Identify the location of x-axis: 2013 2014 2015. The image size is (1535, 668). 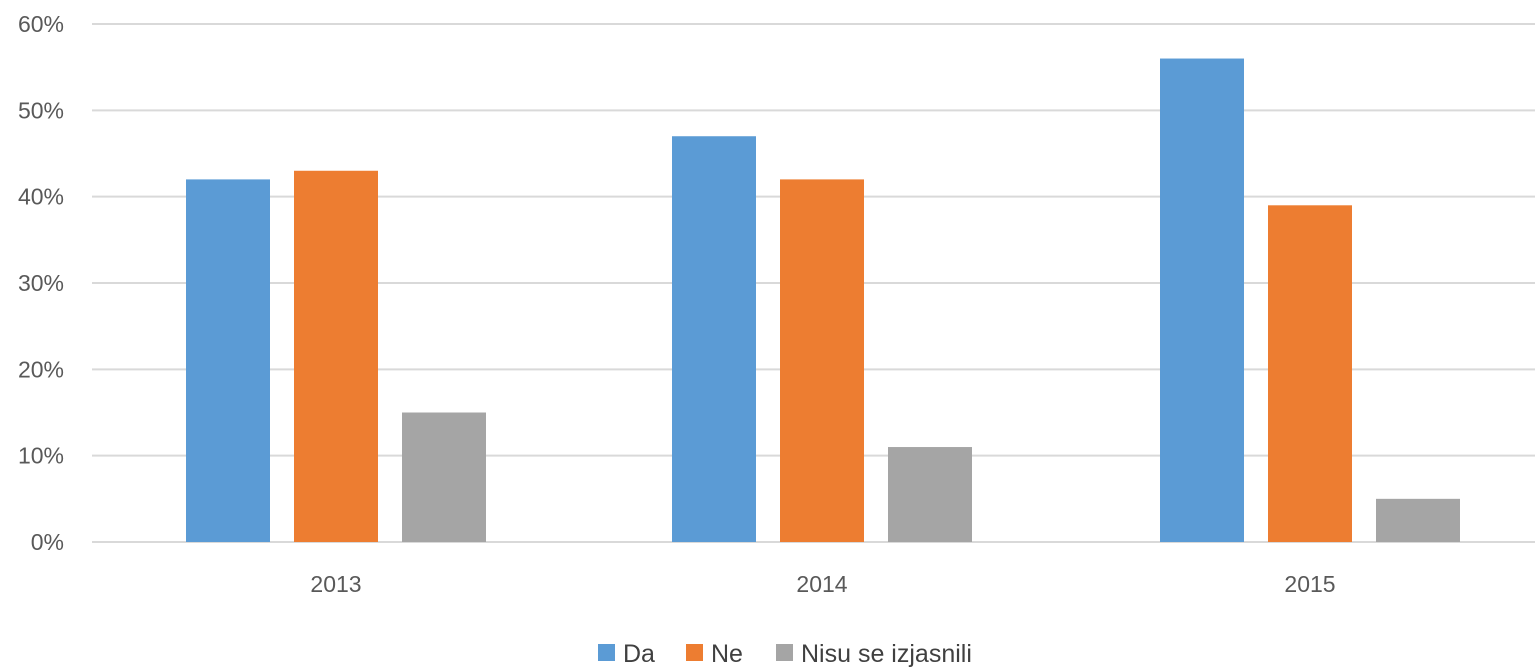
(822, 584).